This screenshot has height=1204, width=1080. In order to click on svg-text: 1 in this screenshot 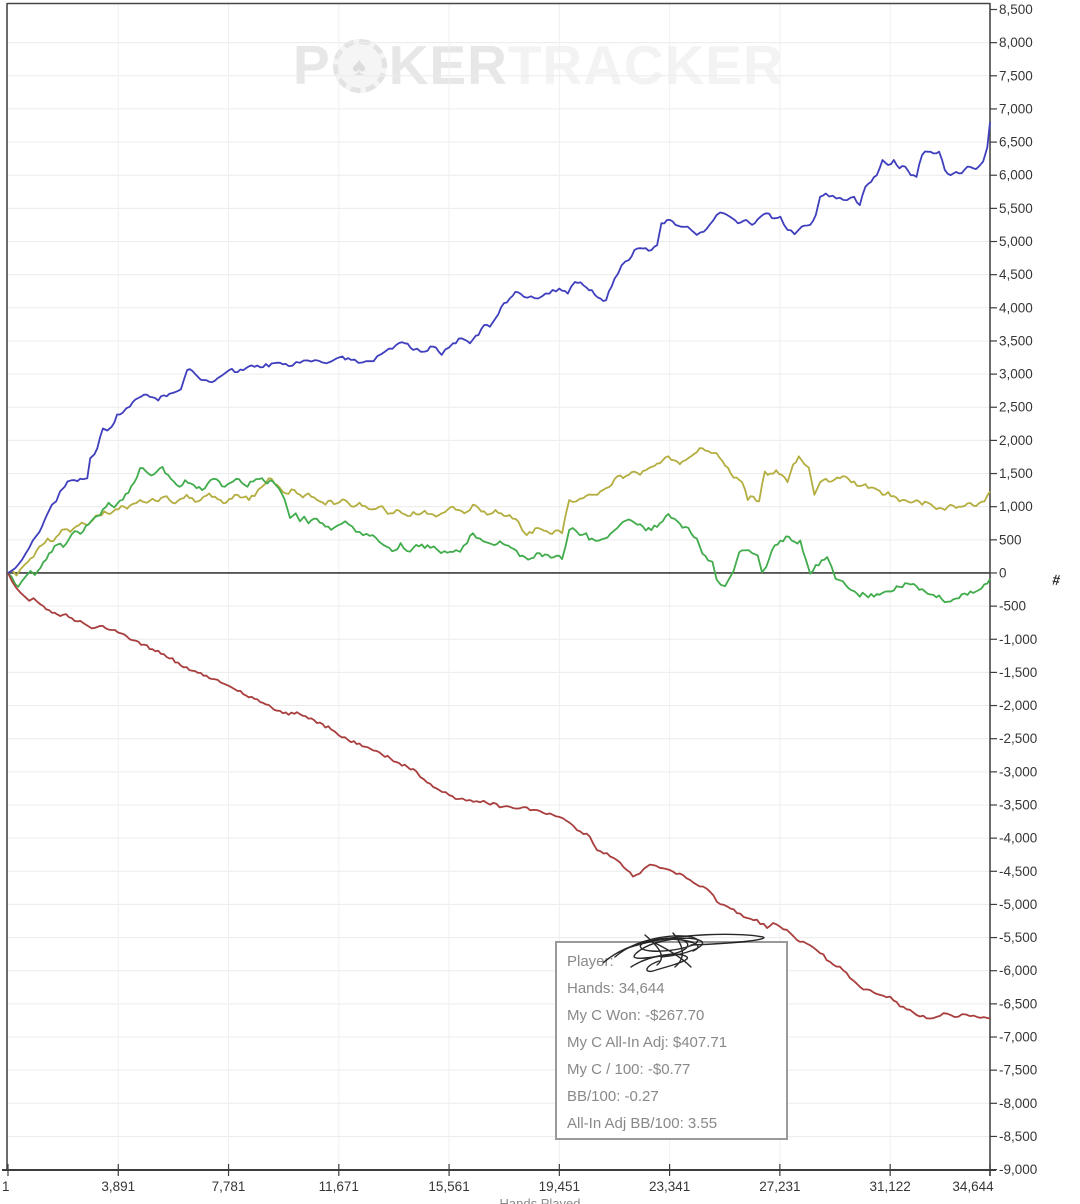, I will do `click(6, 1186)`.